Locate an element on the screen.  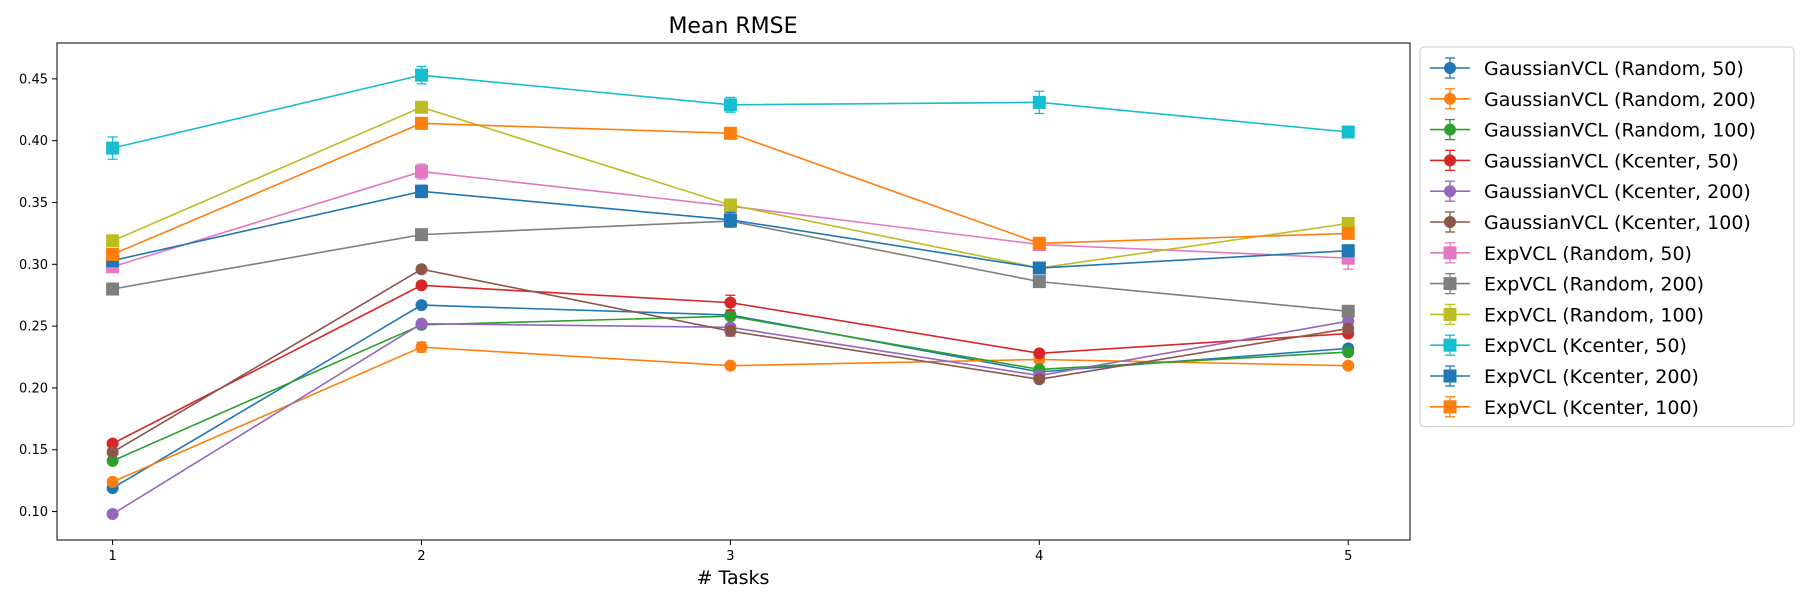
legend-entry: GaussianVCL (Kcenter, 50) is located at coordinates (1584, 160).